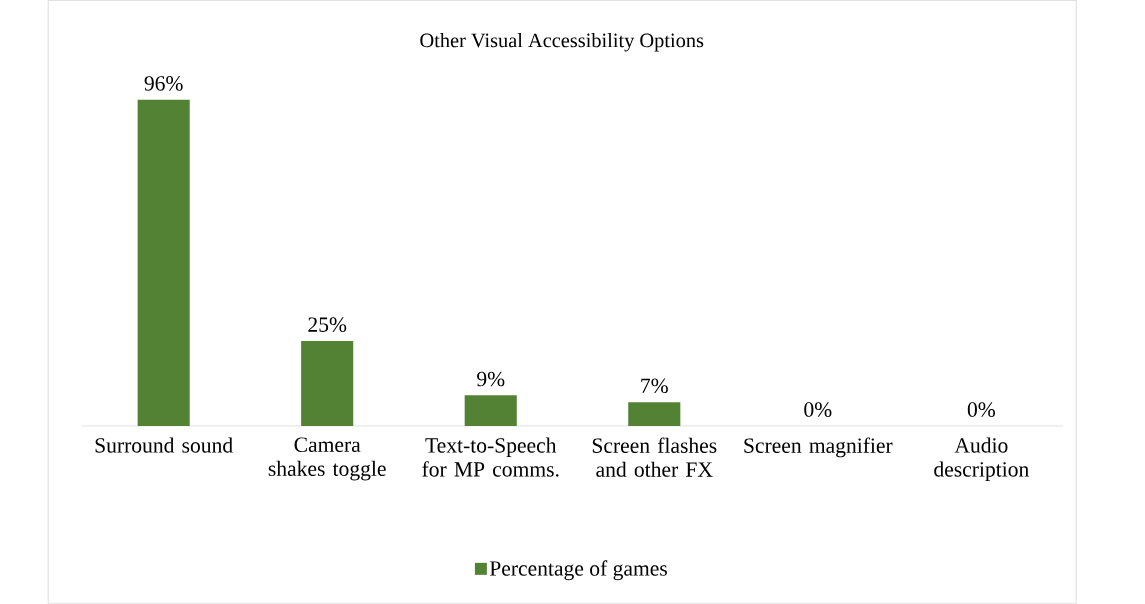 The width and height of the screenshot is (1145, 604). What do you see at coordinates (163, 83) in the screenshot?
I see `data-label: 96%` at bounding box center [163, 83].